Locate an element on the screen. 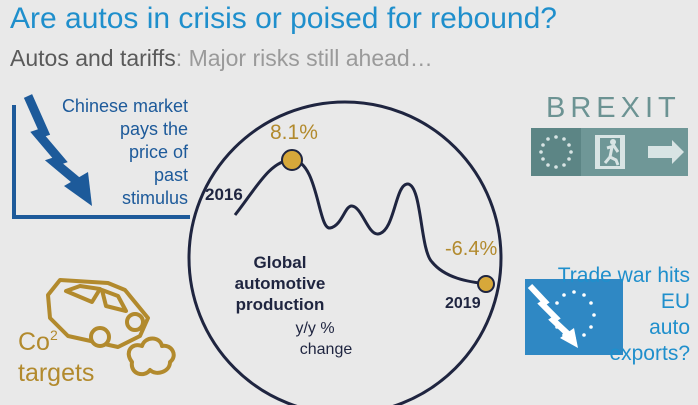  chart-caption-units: y/y % change is located at coordinates (315, 339).